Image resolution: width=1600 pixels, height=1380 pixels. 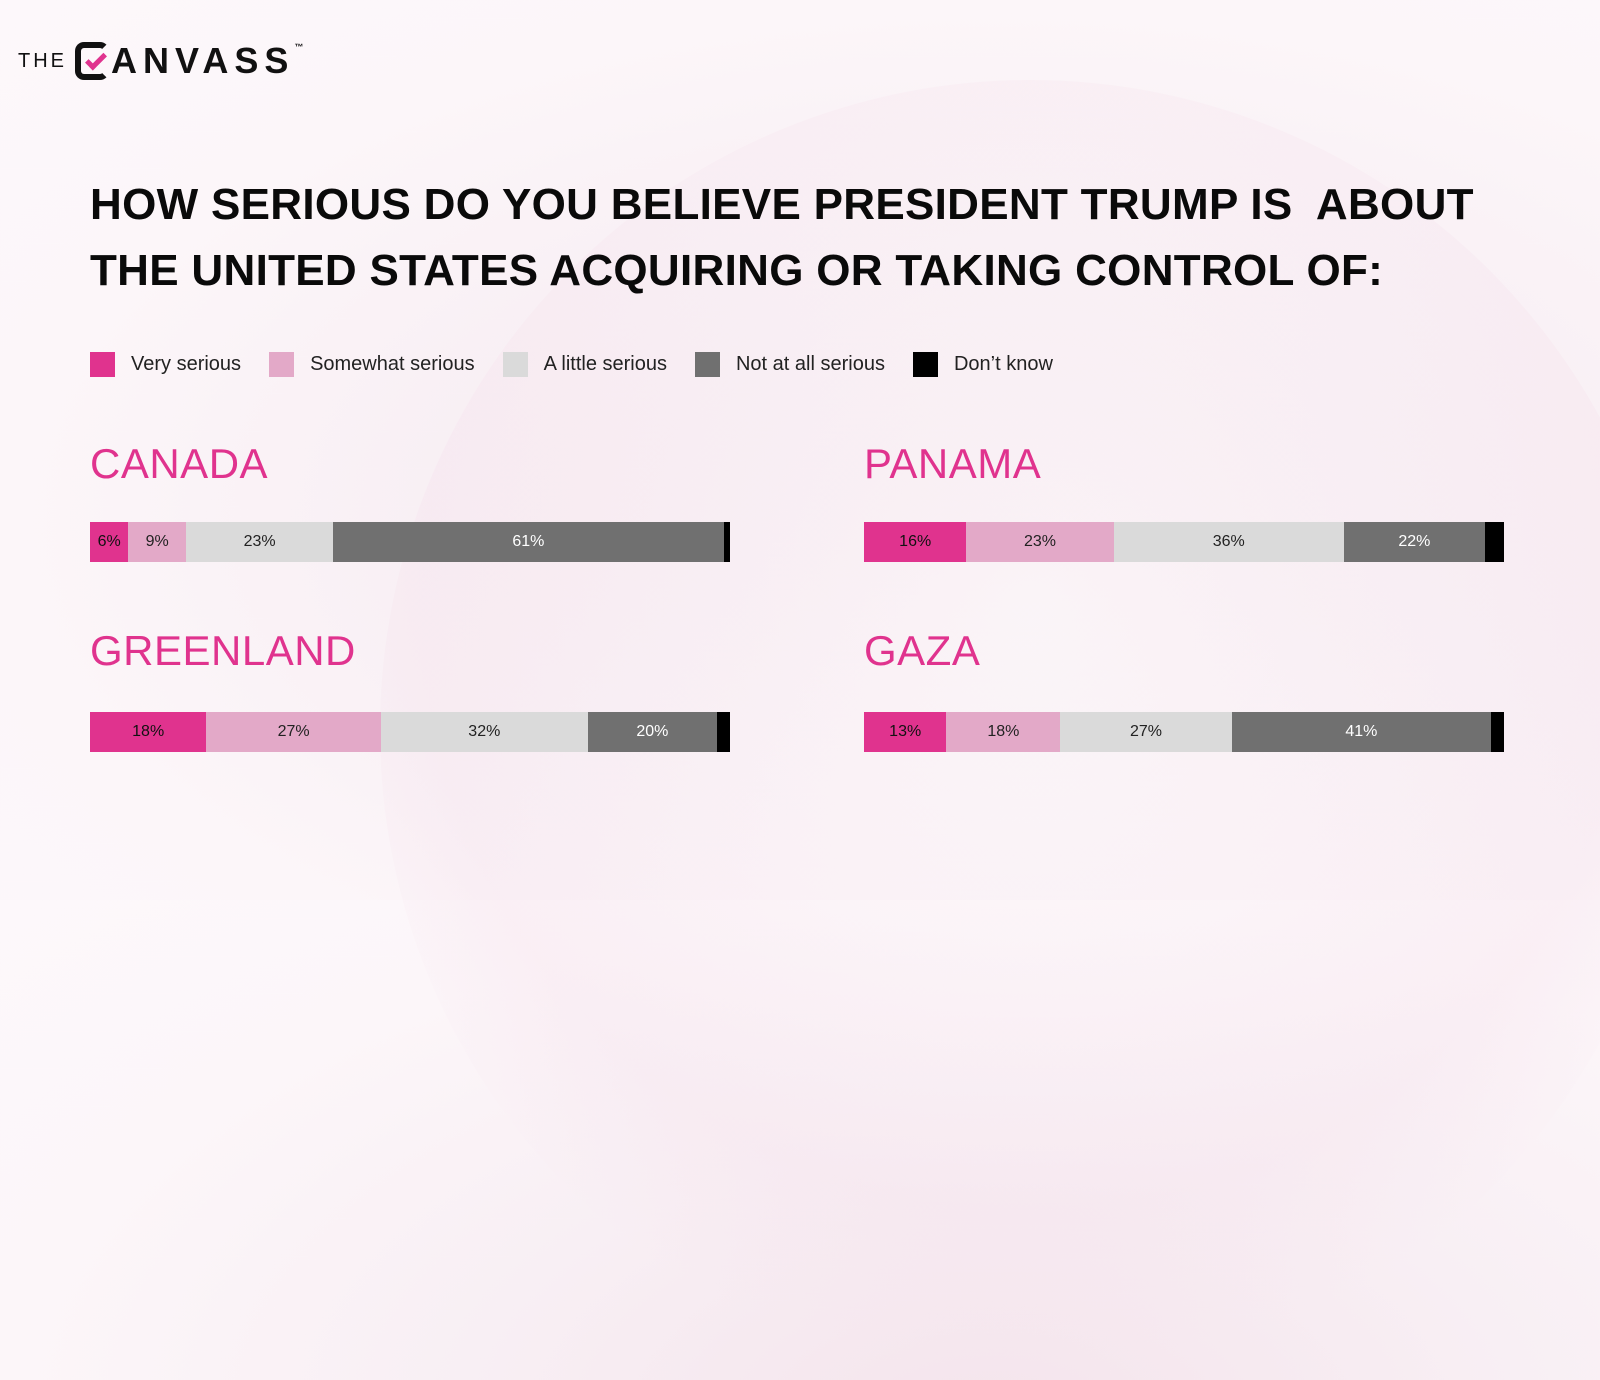 I want to click on data-label: 13%, so click(x=905, y=731).